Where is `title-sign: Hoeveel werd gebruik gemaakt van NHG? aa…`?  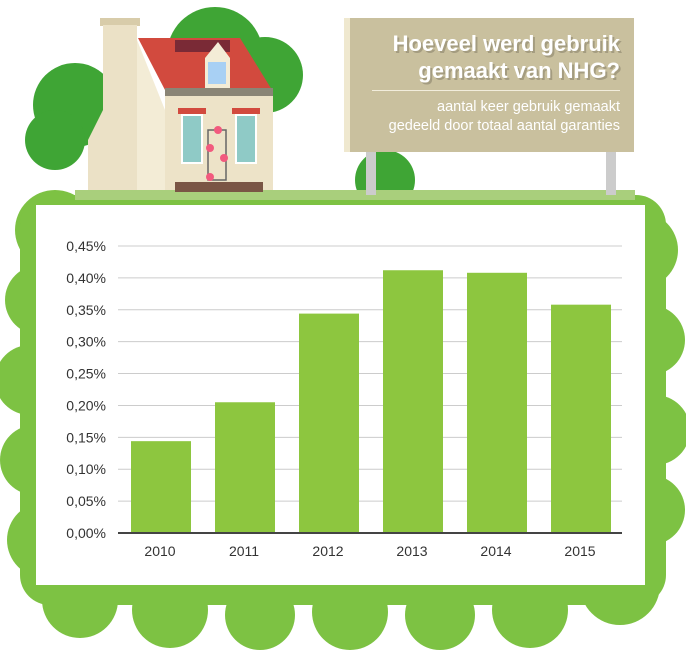
title-sign: Hoeveel werd gebruik gemaakt van NHG? aa… is located at coordinates (489, 85).